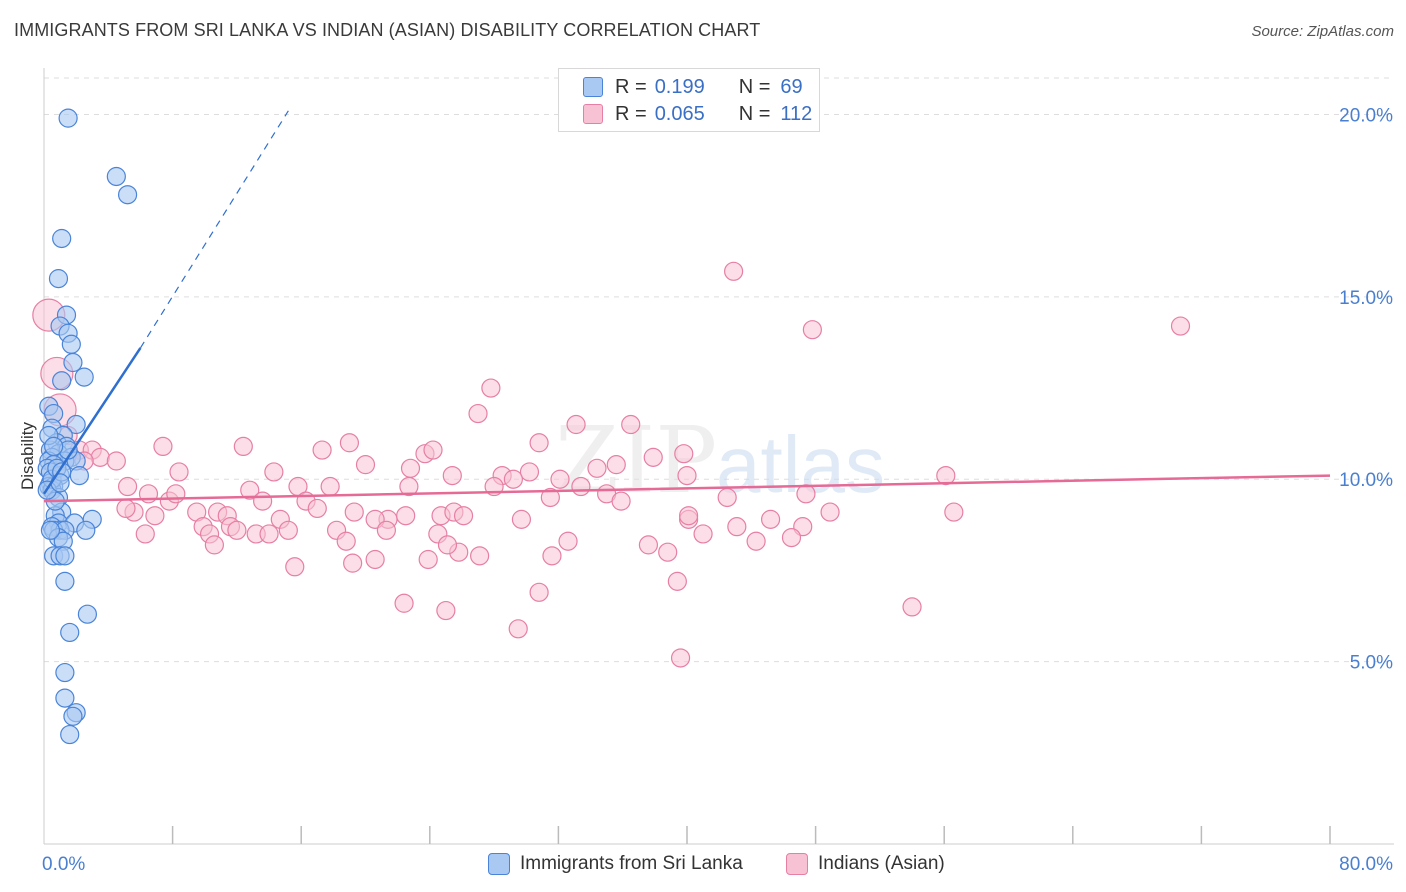  Describe the element at coordinates (27, 455) in the screenshot. I see `y-axis-label: Disability` at that location.